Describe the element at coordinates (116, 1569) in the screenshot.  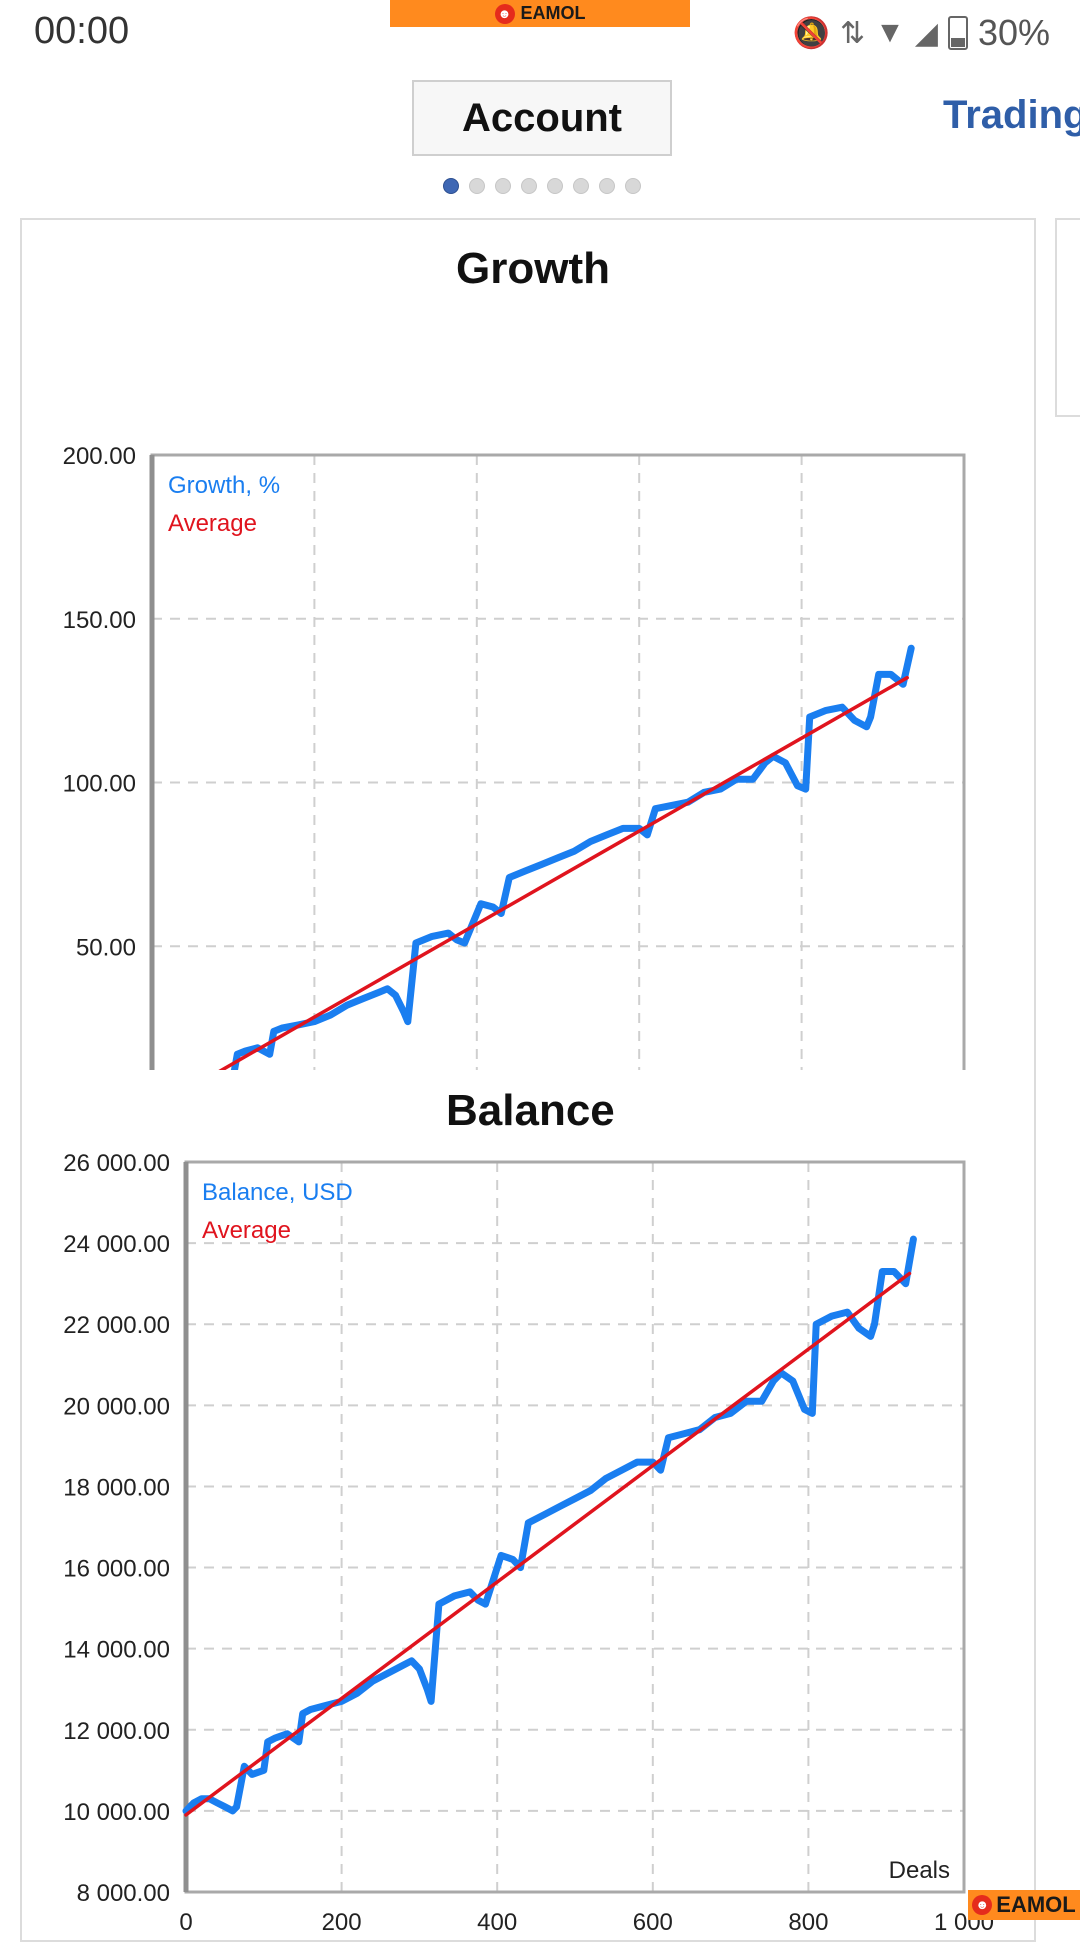
I see `y-tick-label: 16 000.00` at that location.